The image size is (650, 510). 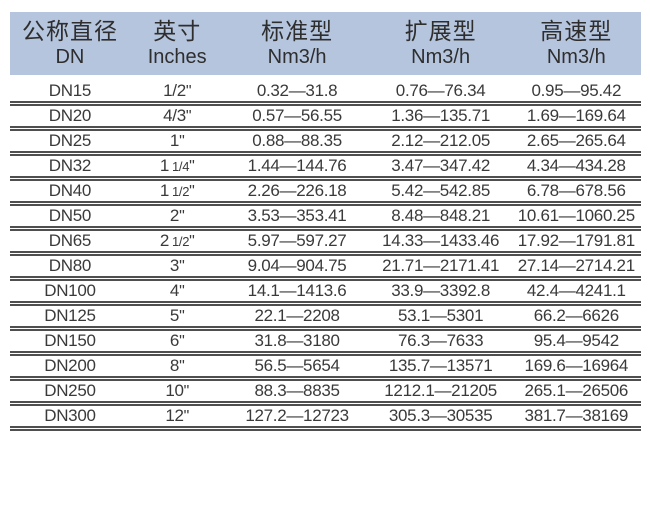 I want to click on highspeed-range-cell: 4.34—434.28, so click(x=576, y=167).